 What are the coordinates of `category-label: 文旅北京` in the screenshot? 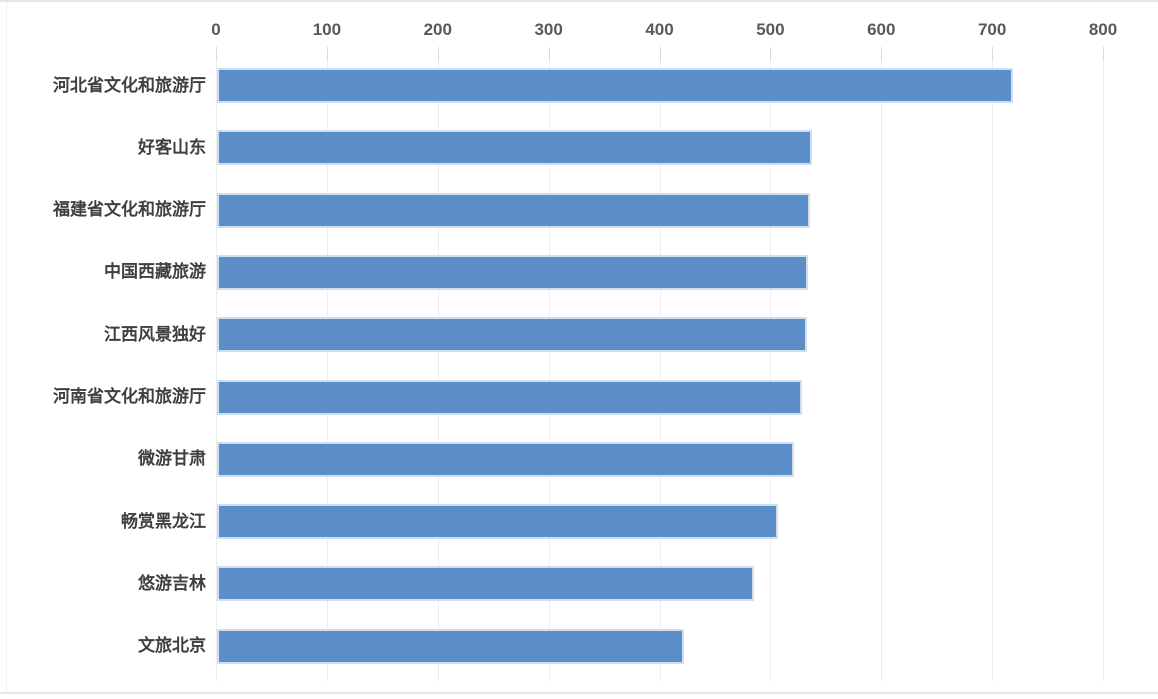 It's located at (172, 646).